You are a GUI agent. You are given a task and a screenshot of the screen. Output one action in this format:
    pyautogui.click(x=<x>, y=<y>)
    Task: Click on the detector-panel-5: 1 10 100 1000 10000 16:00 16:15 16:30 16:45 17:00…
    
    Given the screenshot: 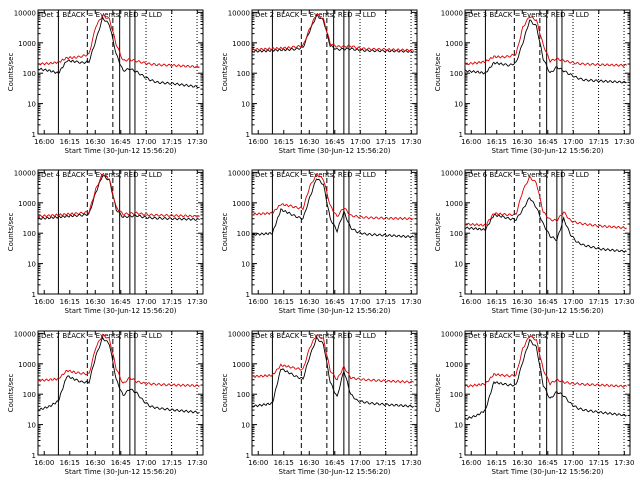 What is the action you would take?
    pyautogui.click(x=321, y=242)
    